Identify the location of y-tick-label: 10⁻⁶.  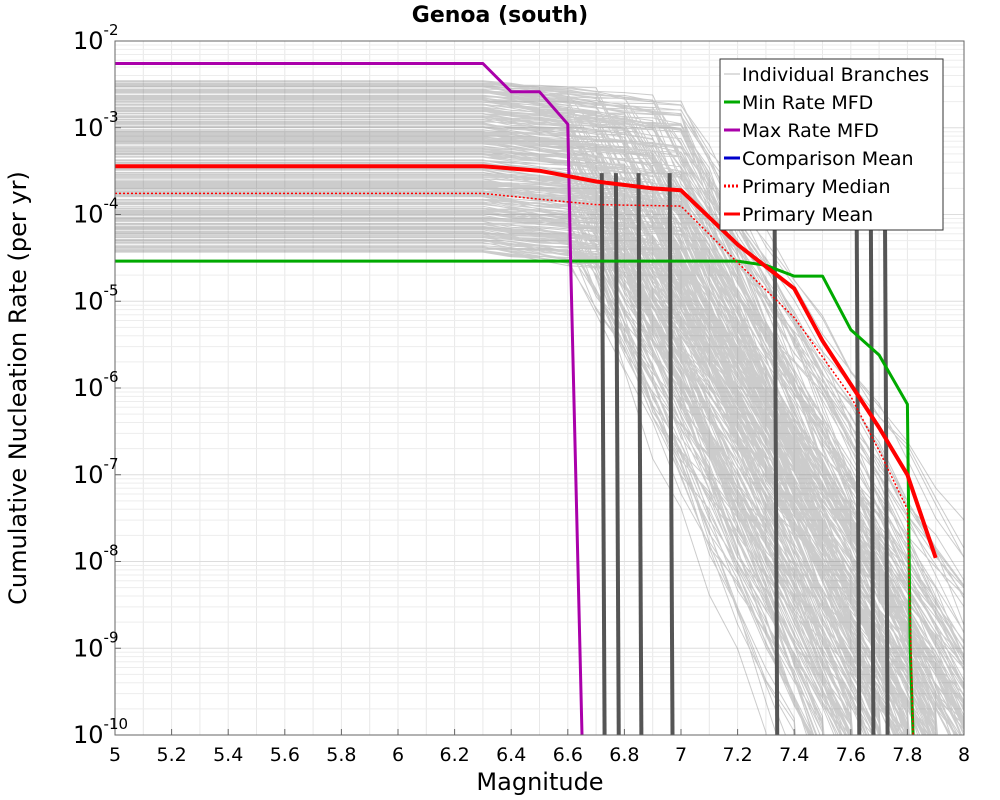
(96, 385).